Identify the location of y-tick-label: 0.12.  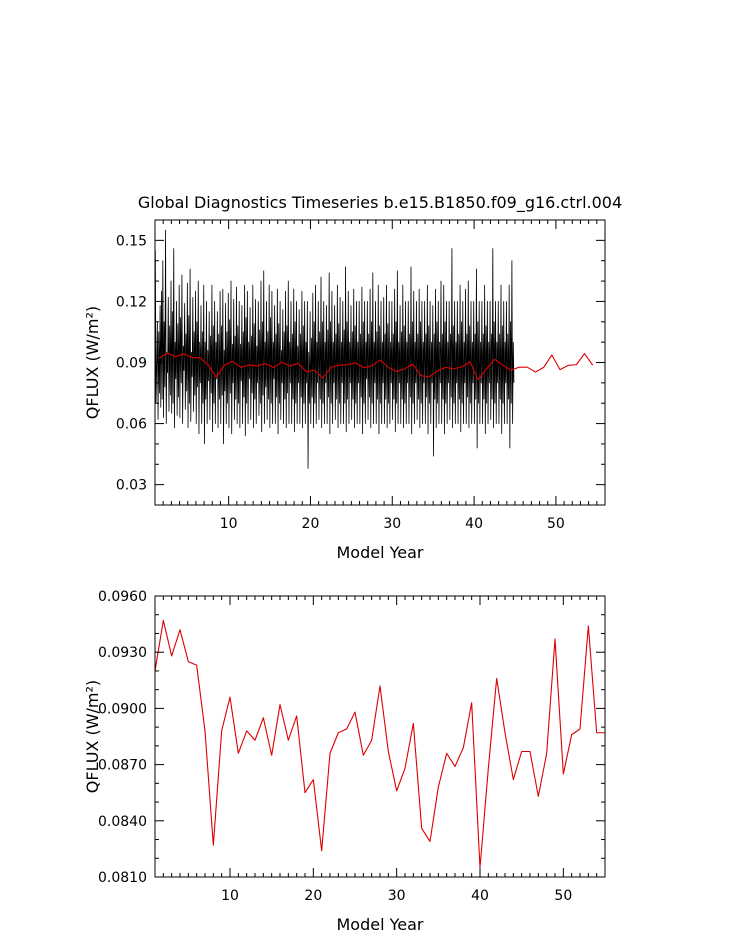
(131, 302).